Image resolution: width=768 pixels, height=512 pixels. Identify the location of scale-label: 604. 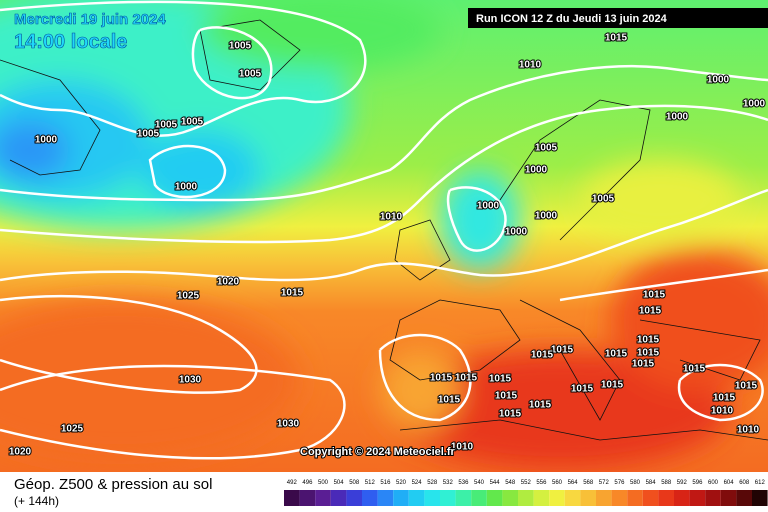
(729, 483).